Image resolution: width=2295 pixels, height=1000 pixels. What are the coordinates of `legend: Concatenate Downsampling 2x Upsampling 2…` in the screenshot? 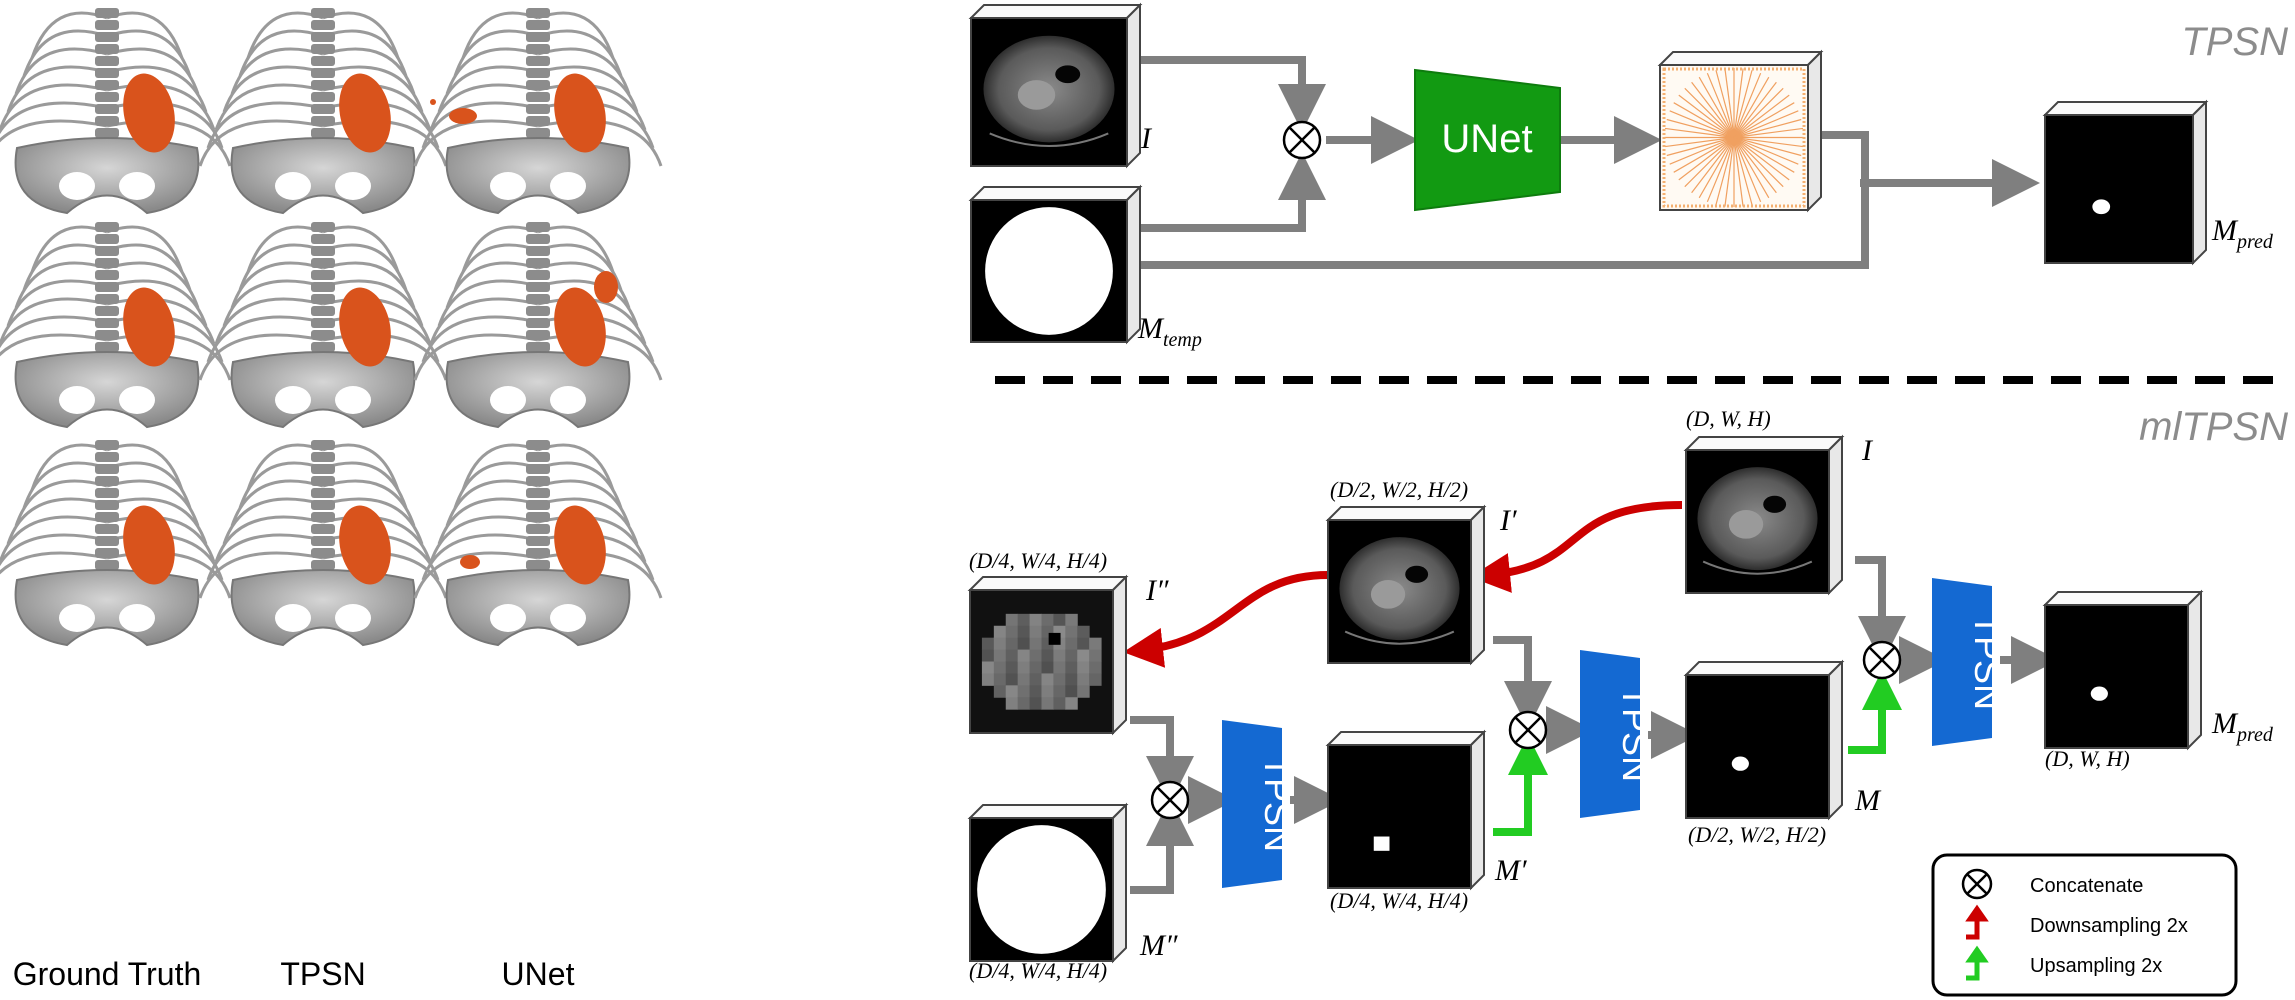 It's located at (2084, 925).